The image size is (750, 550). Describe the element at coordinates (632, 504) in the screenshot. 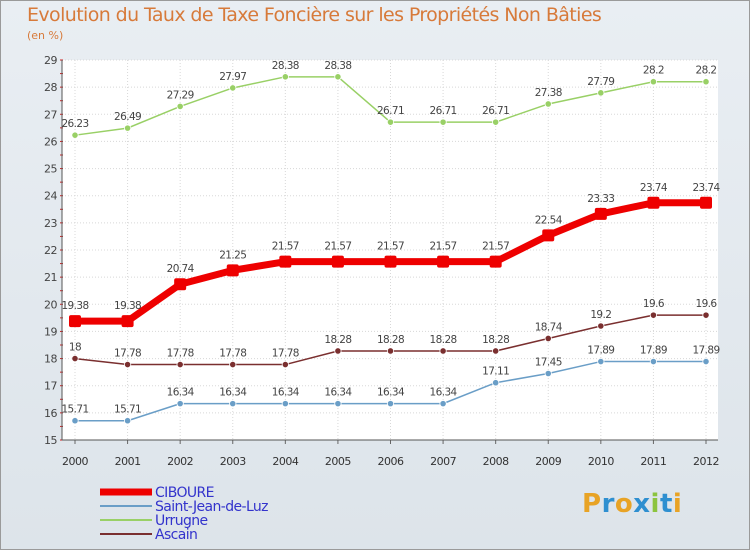

I see `proxiti-logo: Proxiti` at that location.